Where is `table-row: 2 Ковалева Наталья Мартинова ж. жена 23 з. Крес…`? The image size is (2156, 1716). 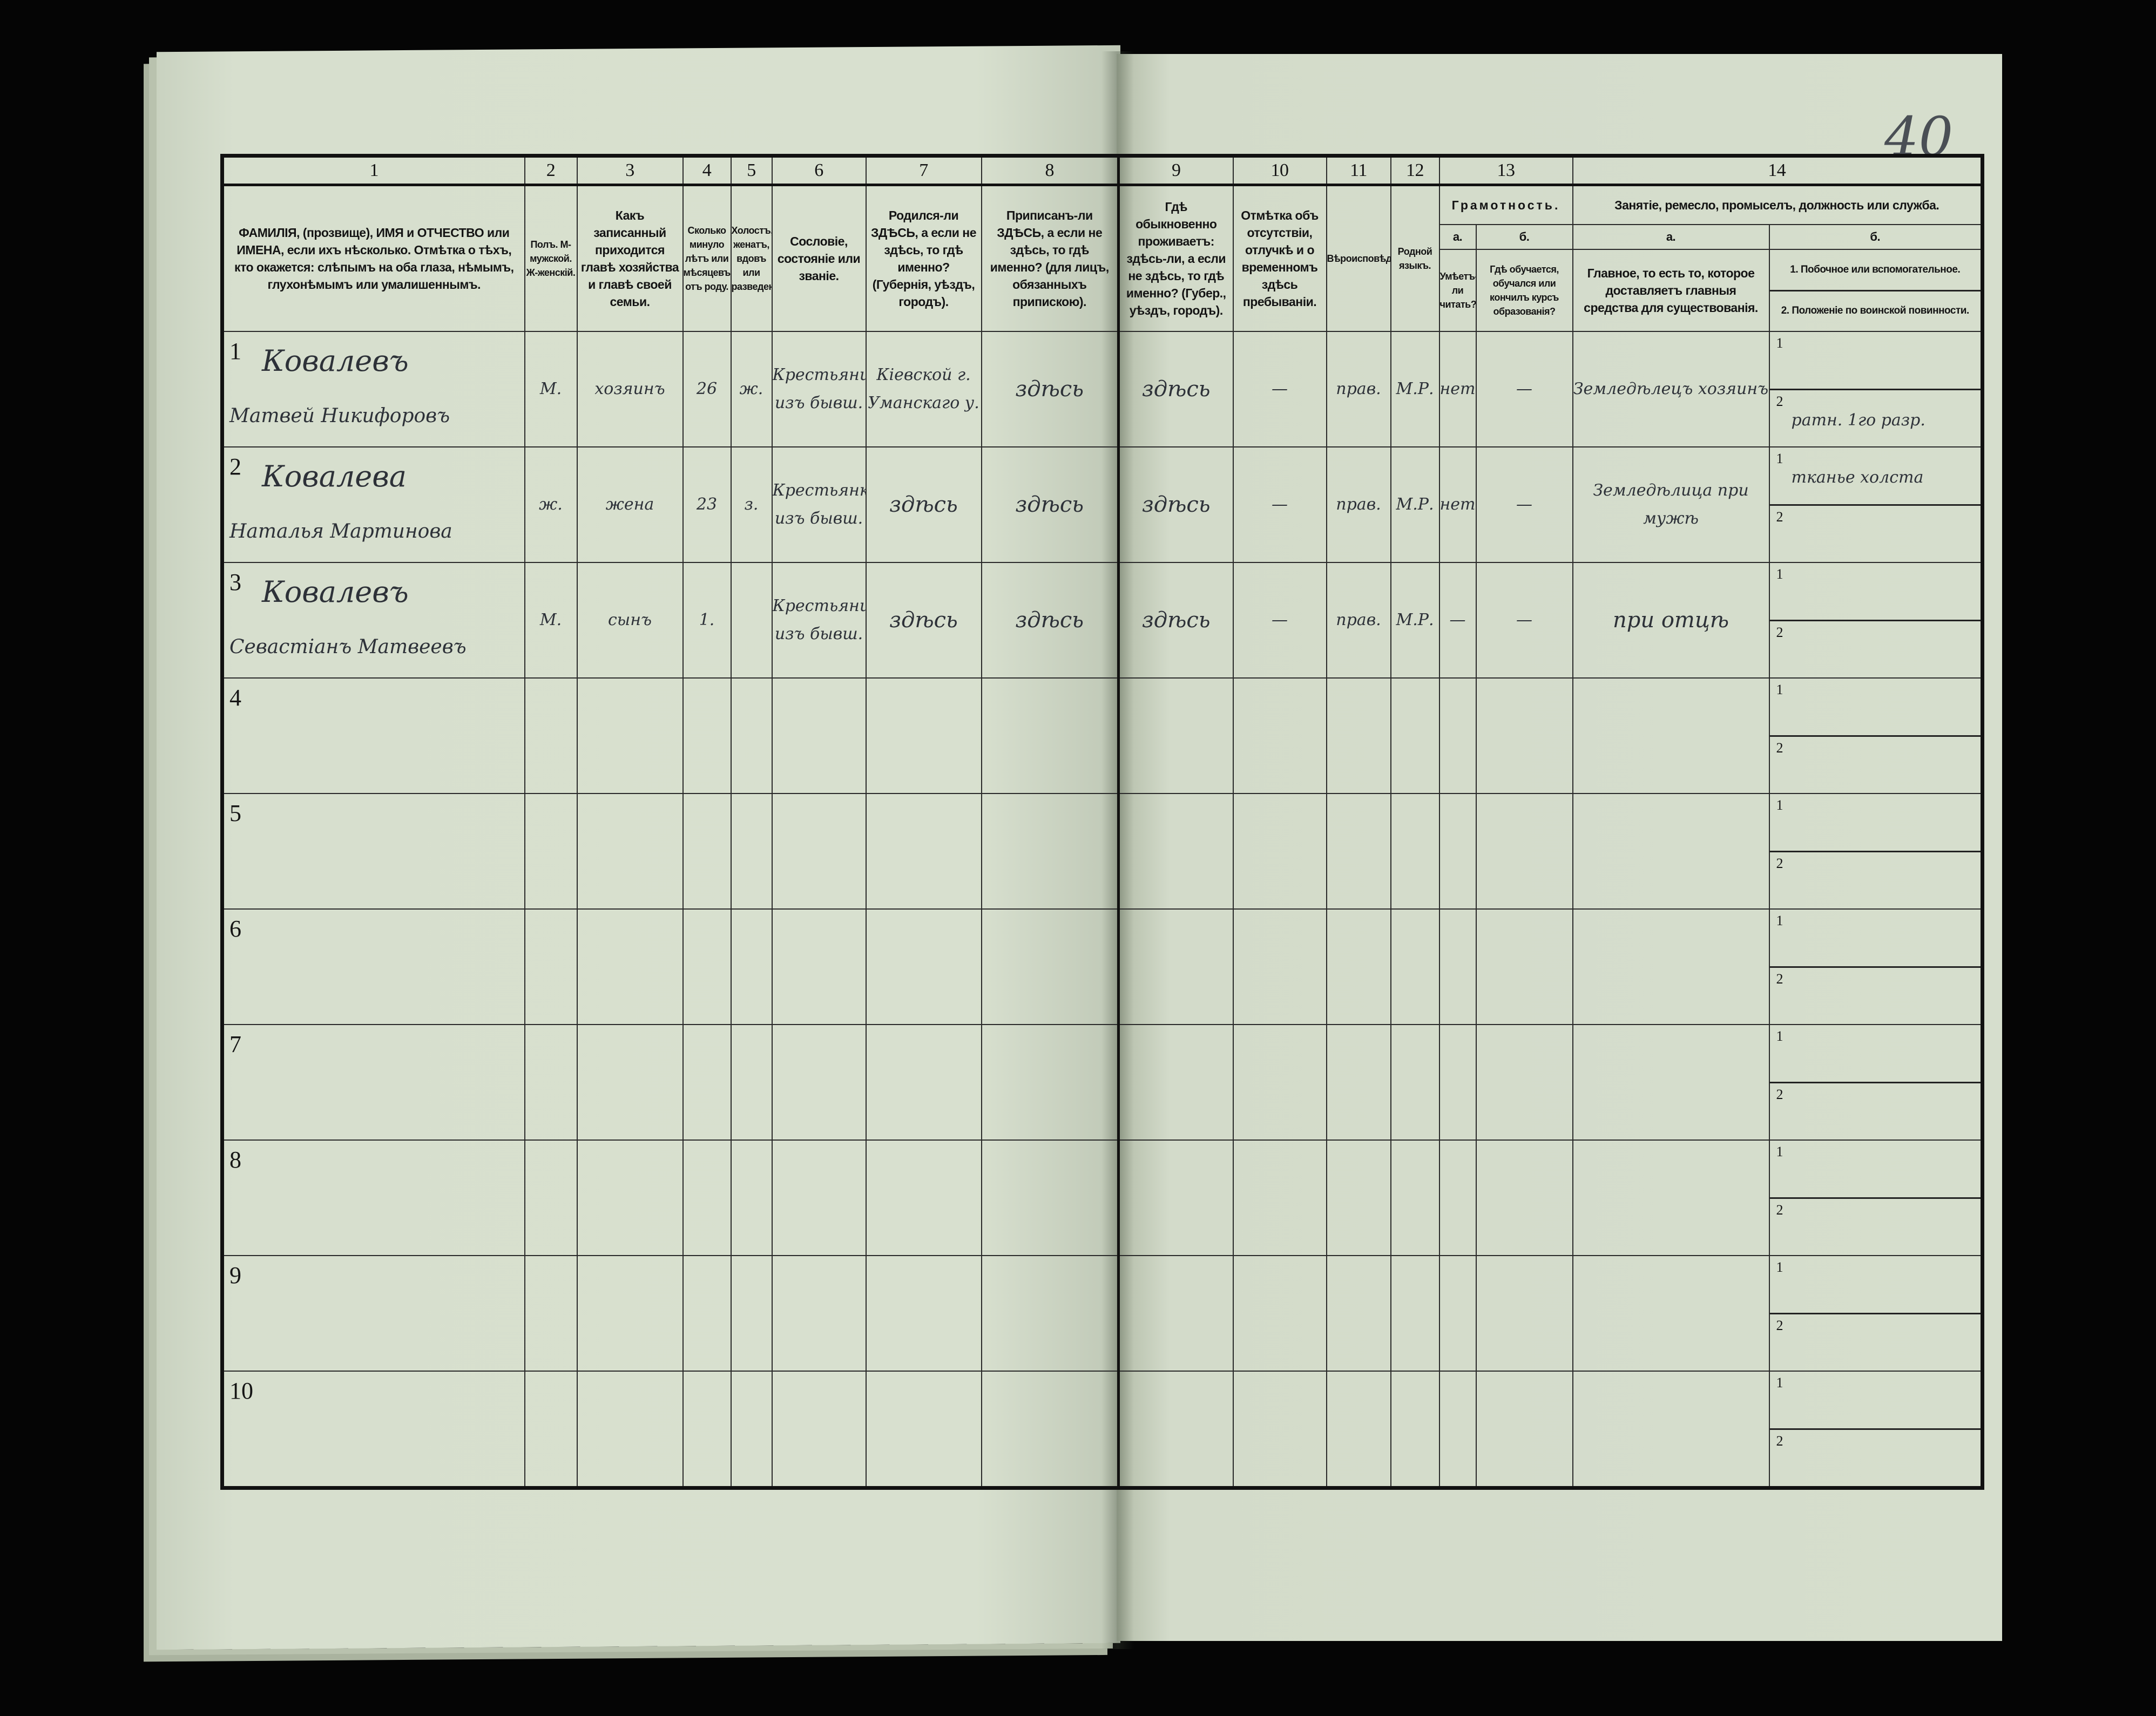
table-row: 2 Ковалева Наталья Мартинова ж. жена 23 з. Крес… is located at coordinates (1102, 505).